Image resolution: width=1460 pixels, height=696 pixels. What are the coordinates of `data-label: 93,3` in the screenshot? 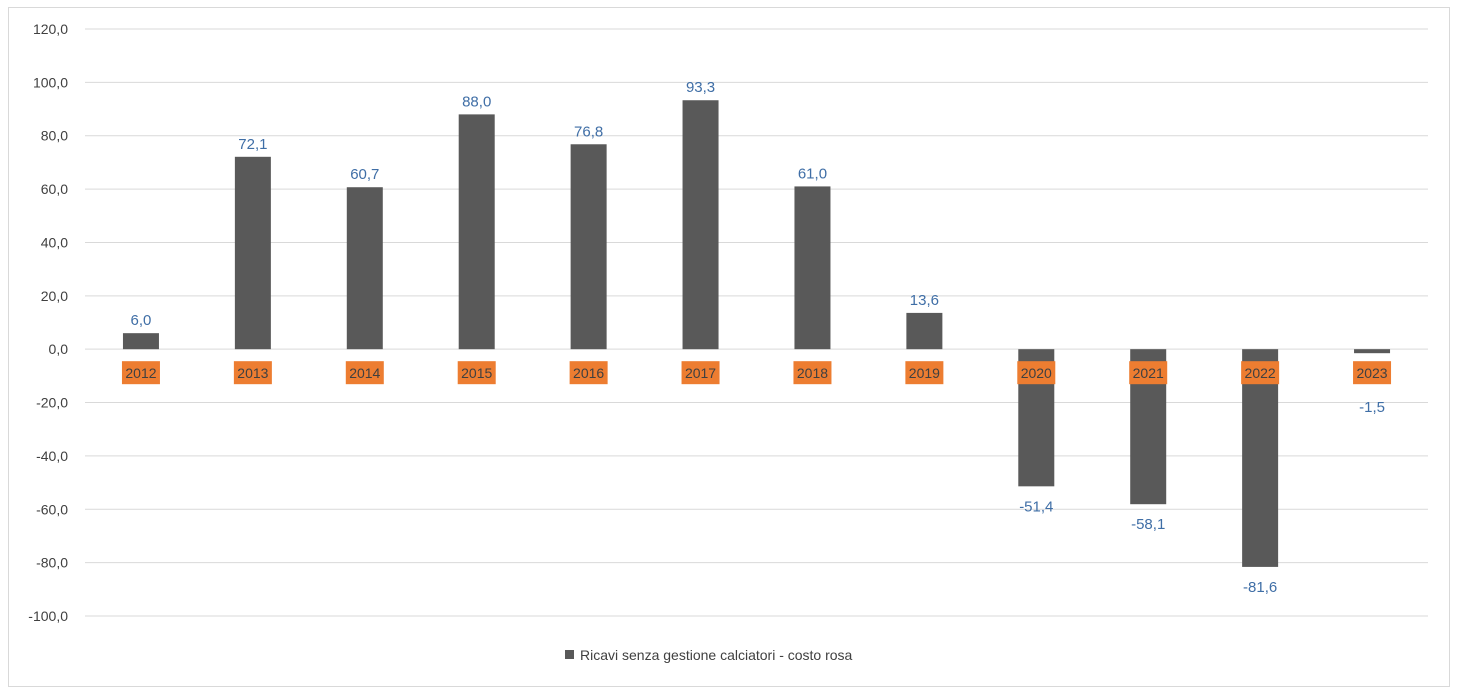 It's located at (700, 87).